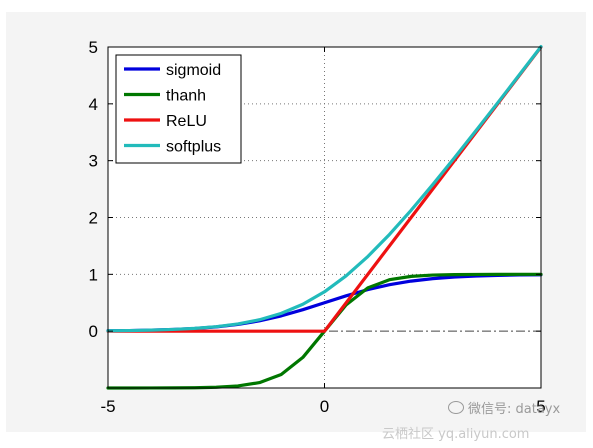 This screenshot has height=448, width=593. What do you see at coordinates (93, 104) in the screenshot?
I see `y-tick-label: 4` at bounding box center [93, 104].